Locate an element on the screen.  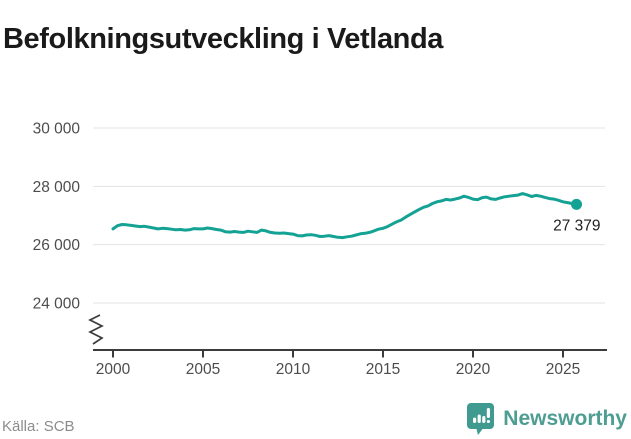
y-axis-tick-label: 30 000 is located at coordinates (57, 129).